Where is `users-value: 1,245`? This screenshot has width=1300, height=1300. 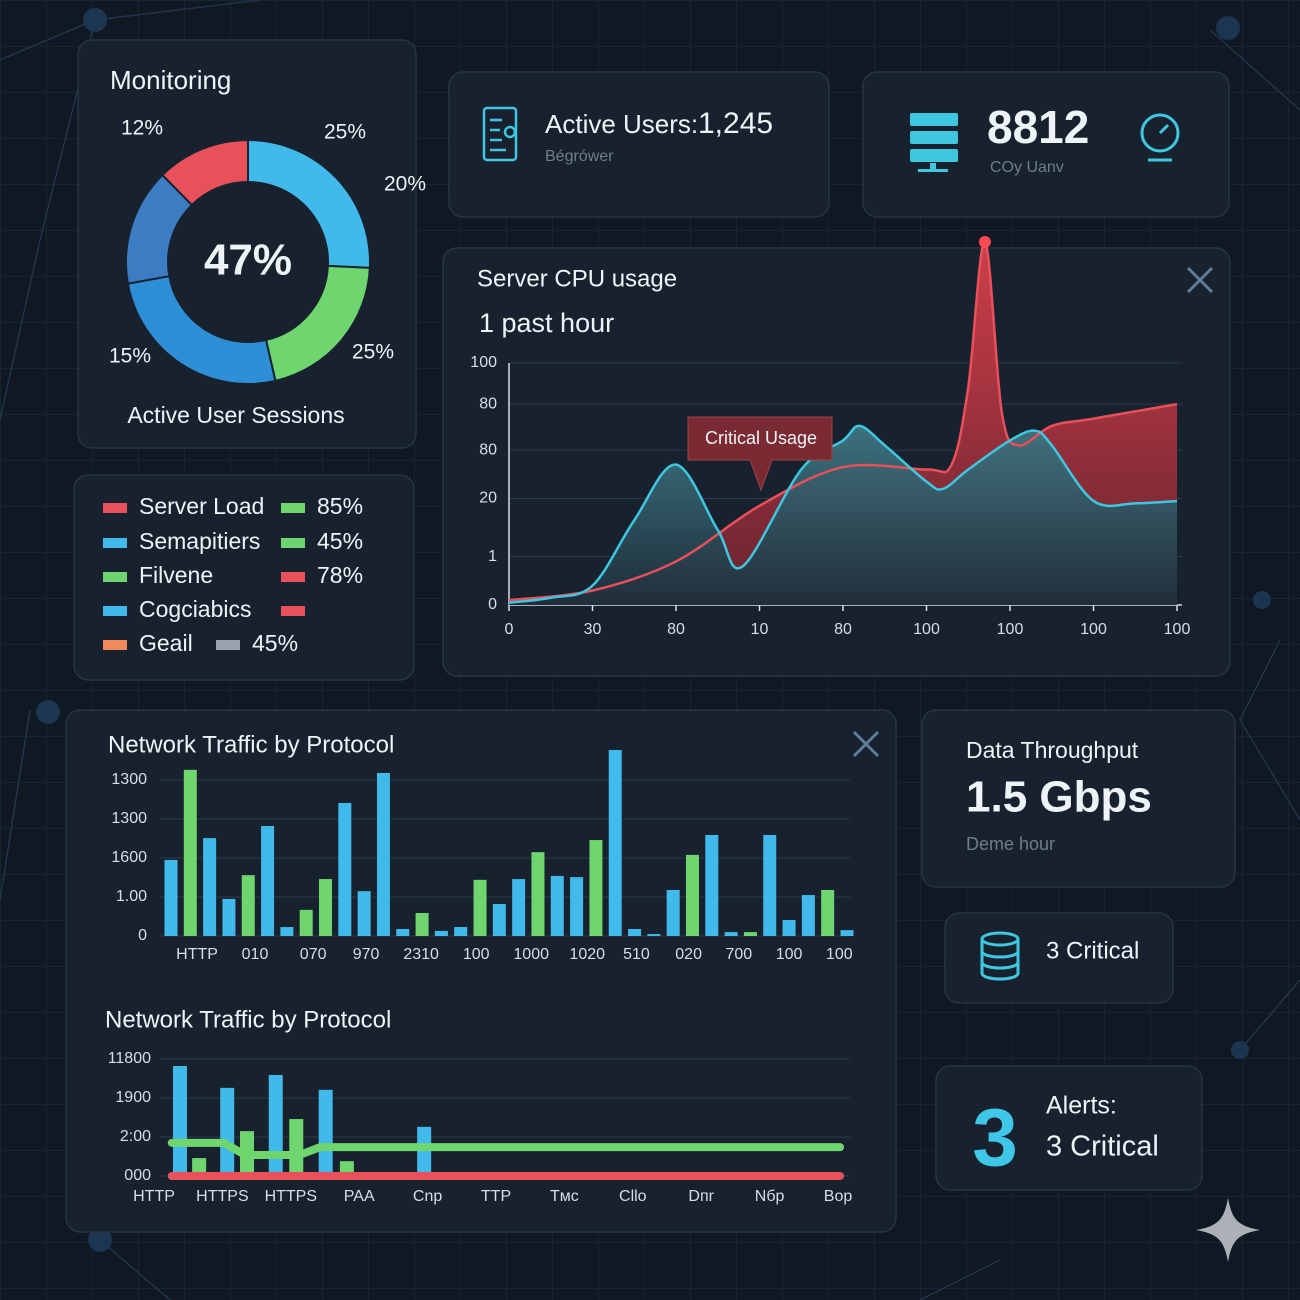 users-value: 1,245 is located at coordinates (735, 123).